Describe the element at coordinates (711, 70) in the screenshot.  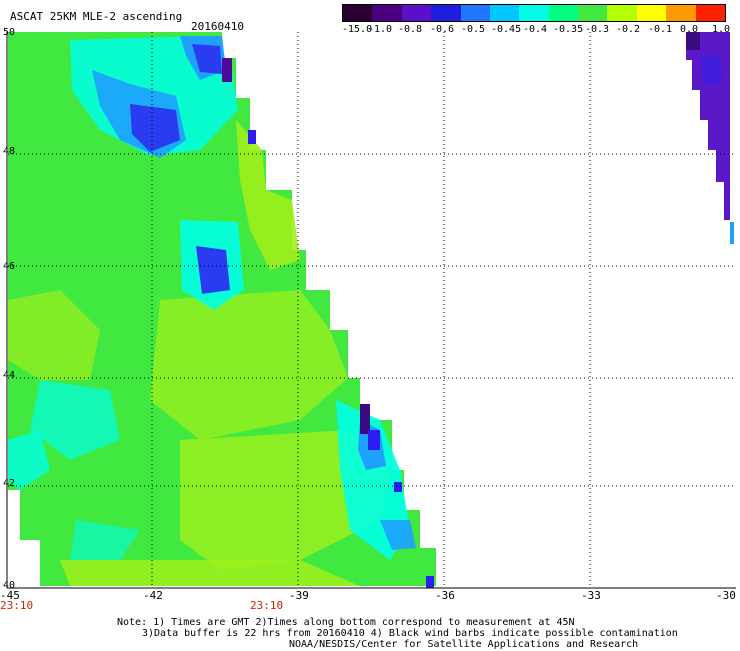
I see `swath-east-blue` at that location.